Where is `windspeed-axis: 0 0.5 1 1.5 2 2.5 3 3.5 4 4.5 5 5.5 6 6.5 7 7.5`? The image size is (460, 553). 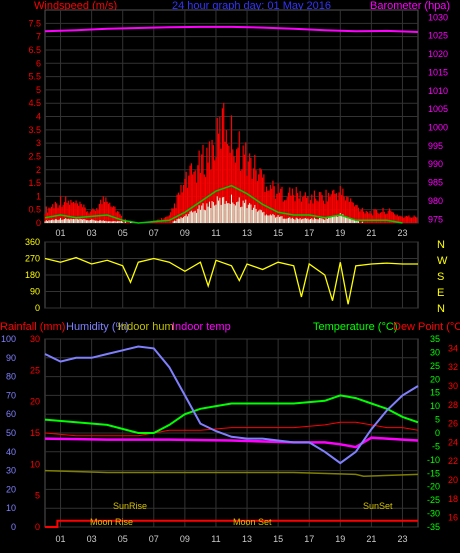 windspeed-axis: 0 0.5 1 1.5 2 2.5 3 3.5 4 4.5 5 5.5 6 6.5 7 7.5 is located at coordinates (34, 123).